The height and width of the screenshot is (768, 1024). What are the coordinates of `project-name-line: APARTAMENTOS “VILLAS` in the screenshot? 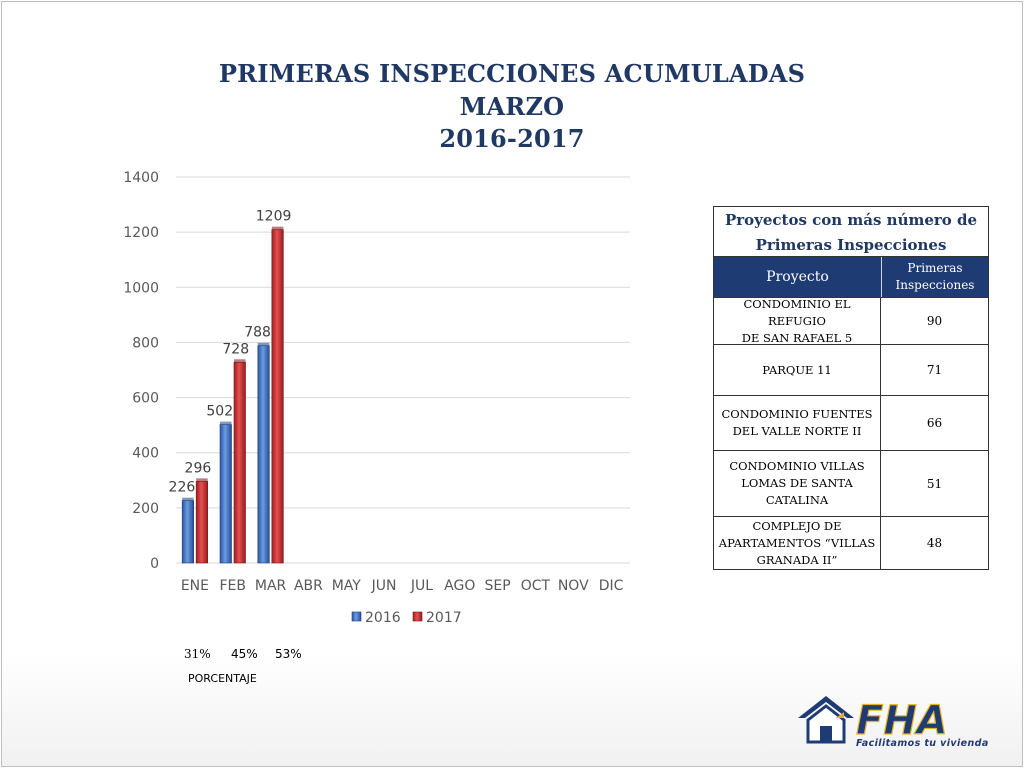 It's located at (797, 542).